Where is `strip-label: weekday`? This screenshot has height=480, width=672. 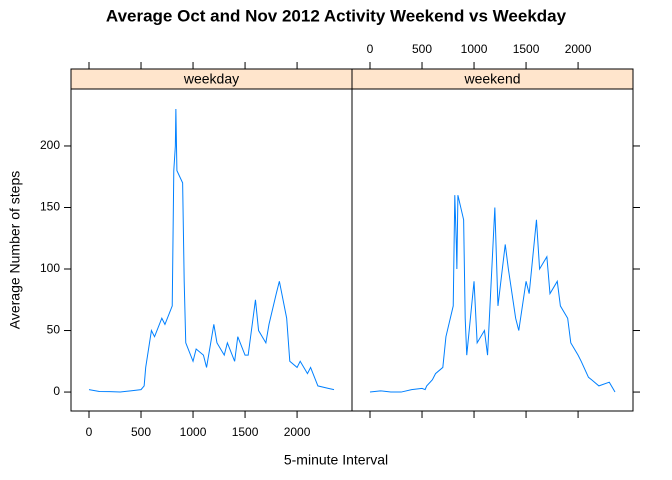 strip-label: weekday is located at coordinates (211, 79).